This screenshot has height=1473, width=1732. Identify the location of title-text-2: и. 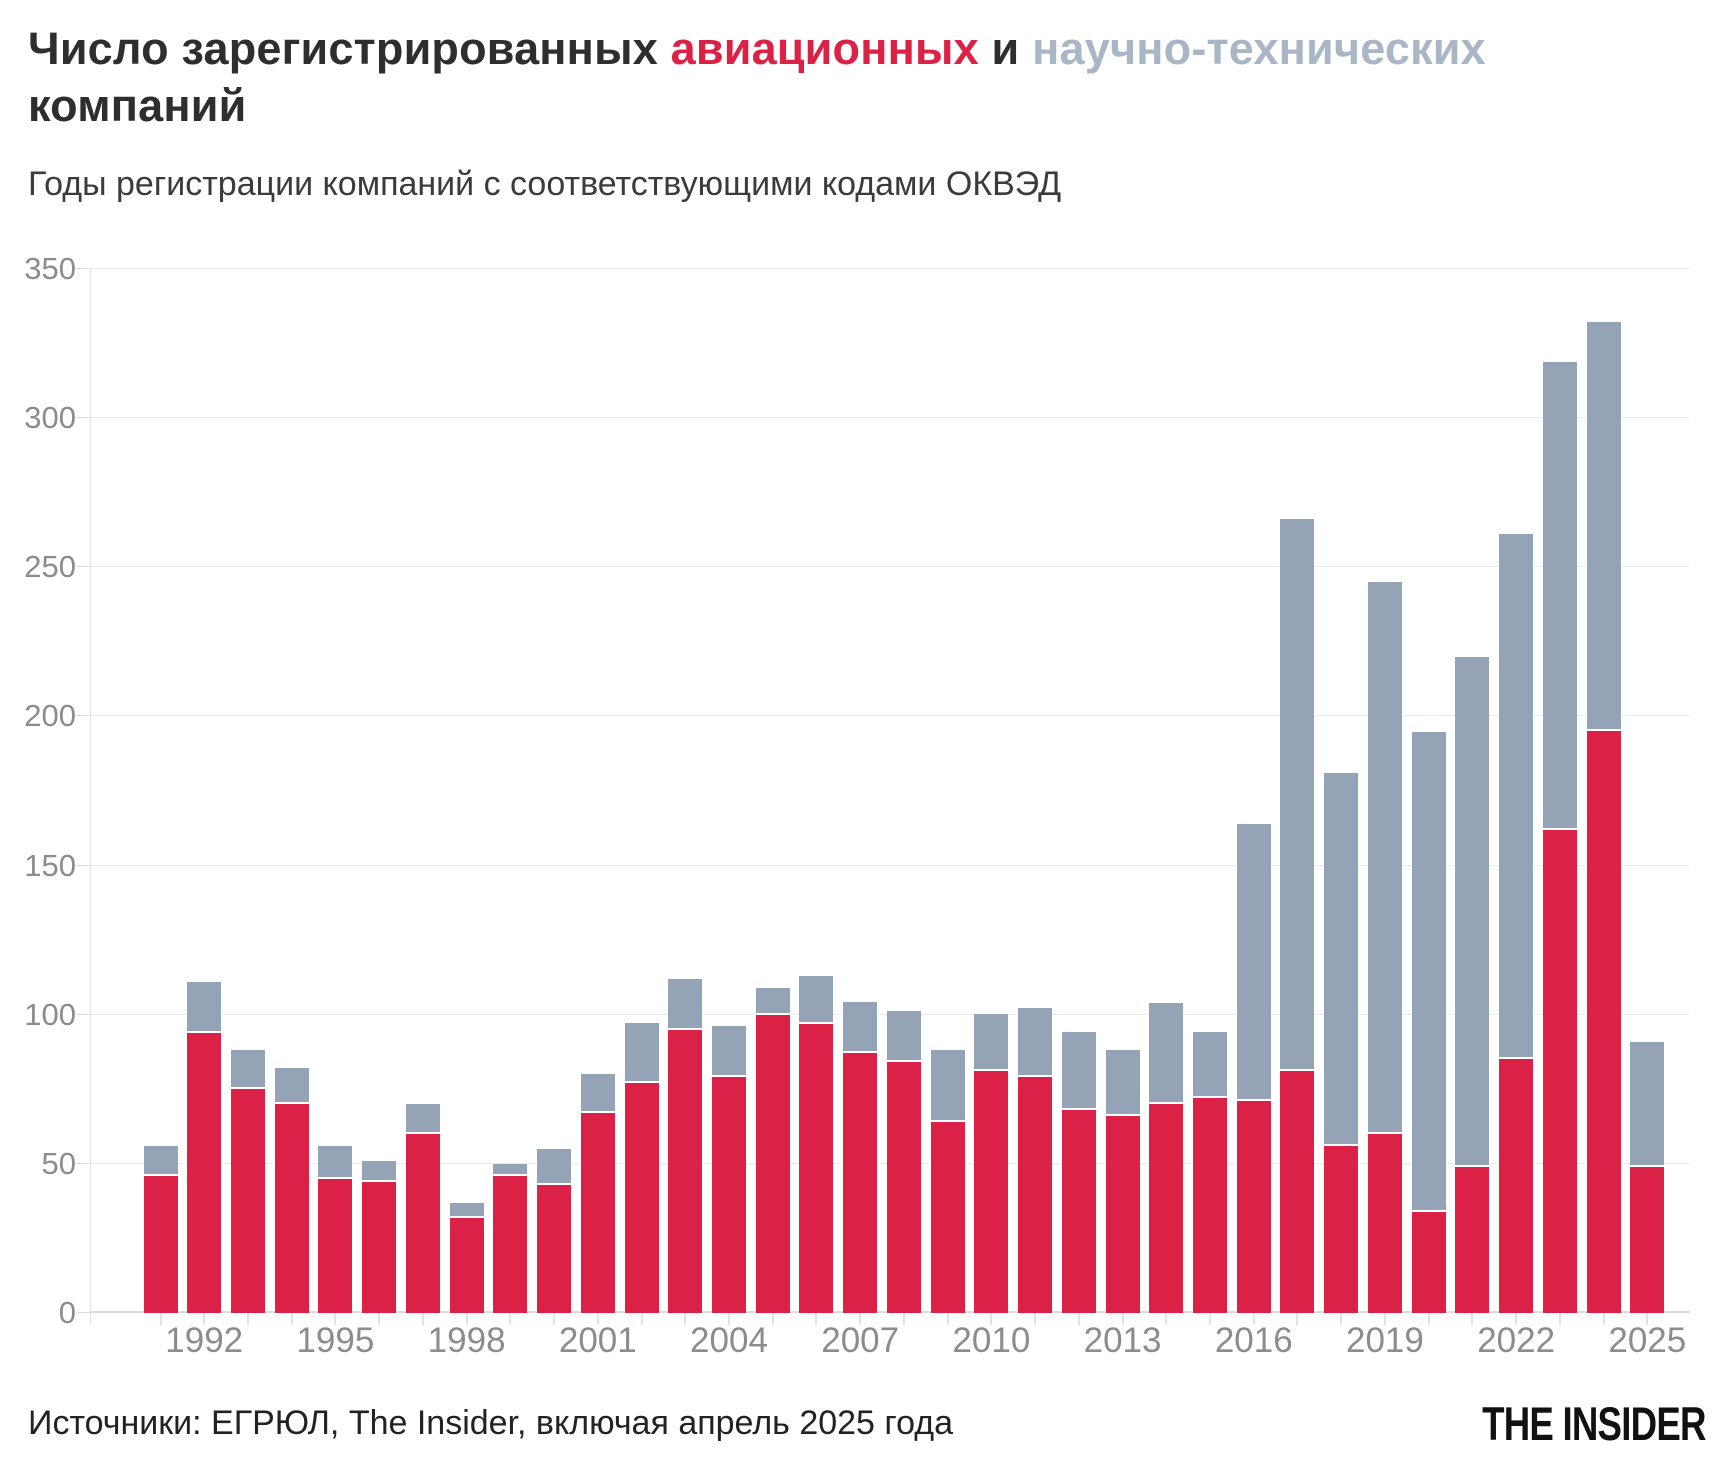
(1005, 48).